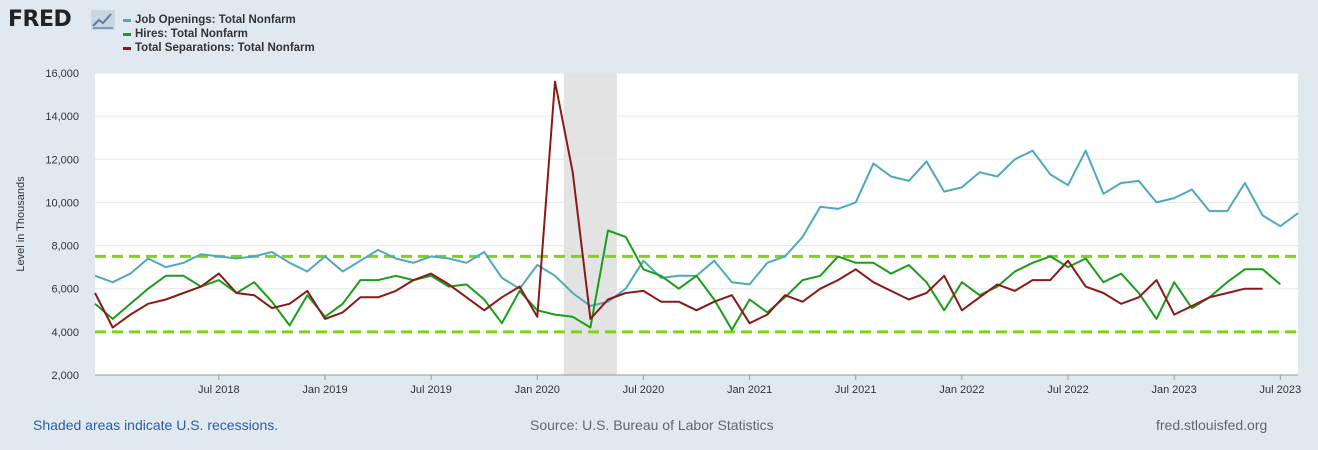 Image resolution: width=1318 pixels, height=450 pixels. I want to click on y-tick-label: 16,000, so click(62, 74).